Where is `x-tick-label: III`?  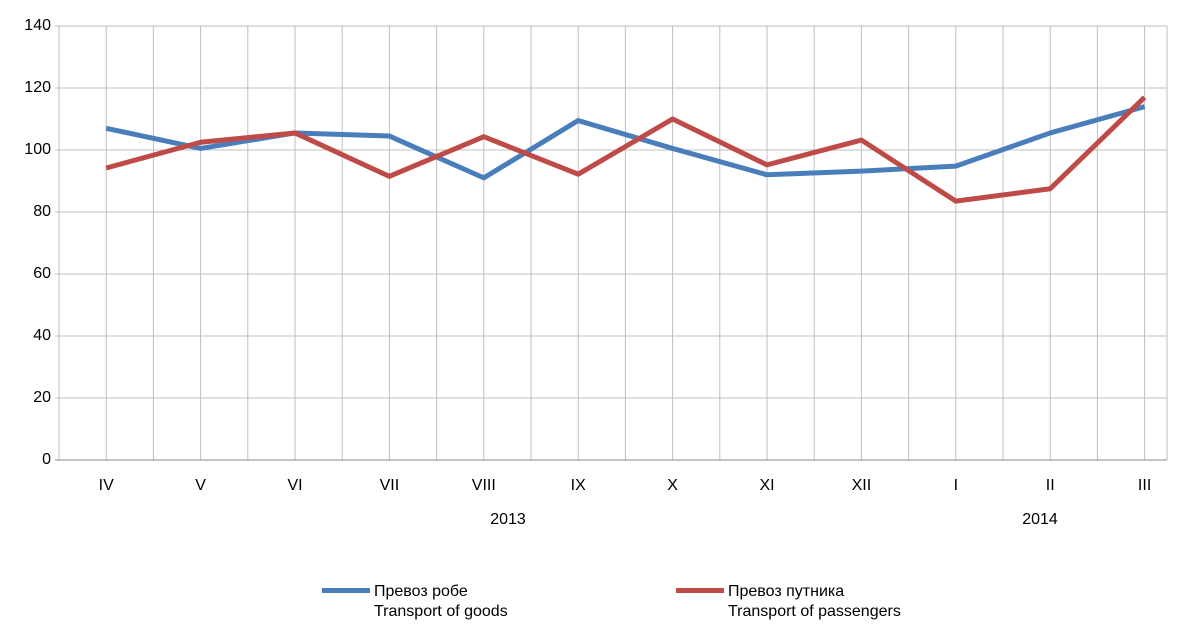
x-tick-label: III is located at coordinates (1144, 485).